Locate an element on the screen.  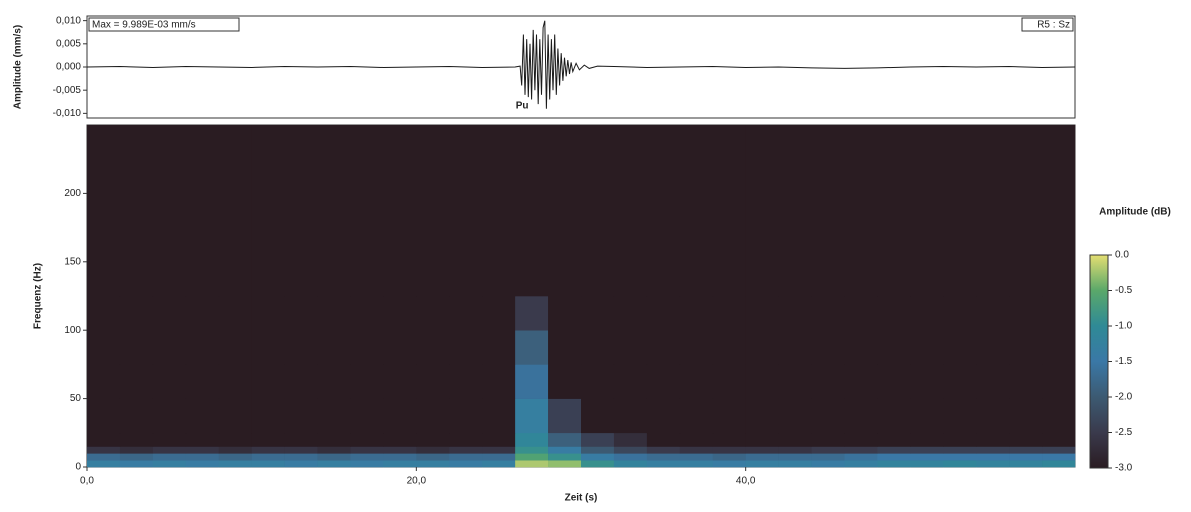
colorbar-tick-label: -0.5 is located at coordinates (1124, 290).